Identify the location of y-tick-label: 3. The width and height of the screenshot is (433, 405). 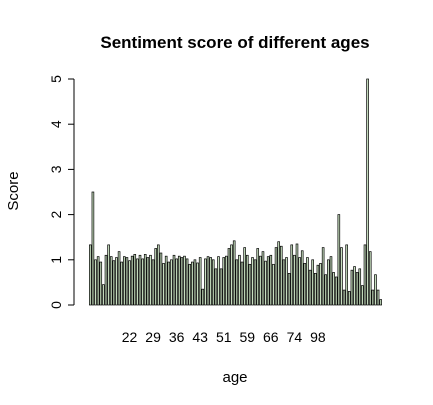
(56, 169).